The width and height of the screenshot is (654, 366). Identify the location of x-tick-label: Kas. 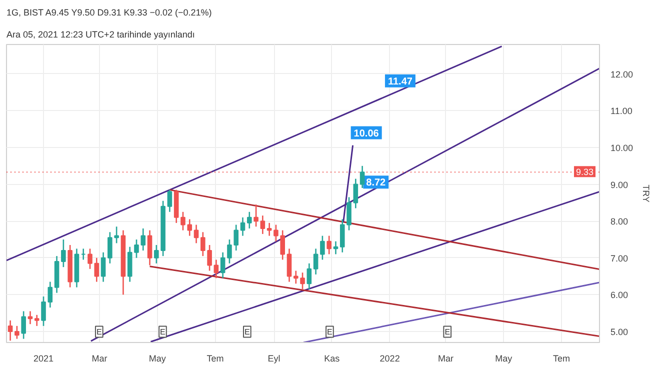
(332, 359).